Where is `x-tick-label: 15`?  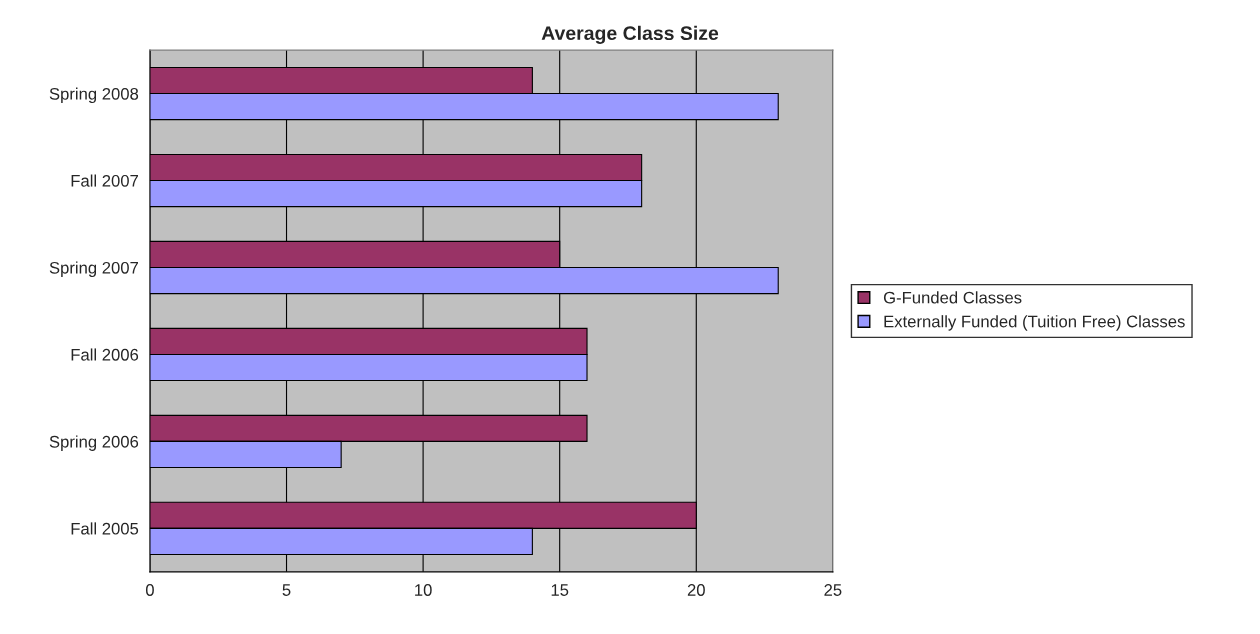 x-tick-label: 15 is located at coordinates (560, 590).